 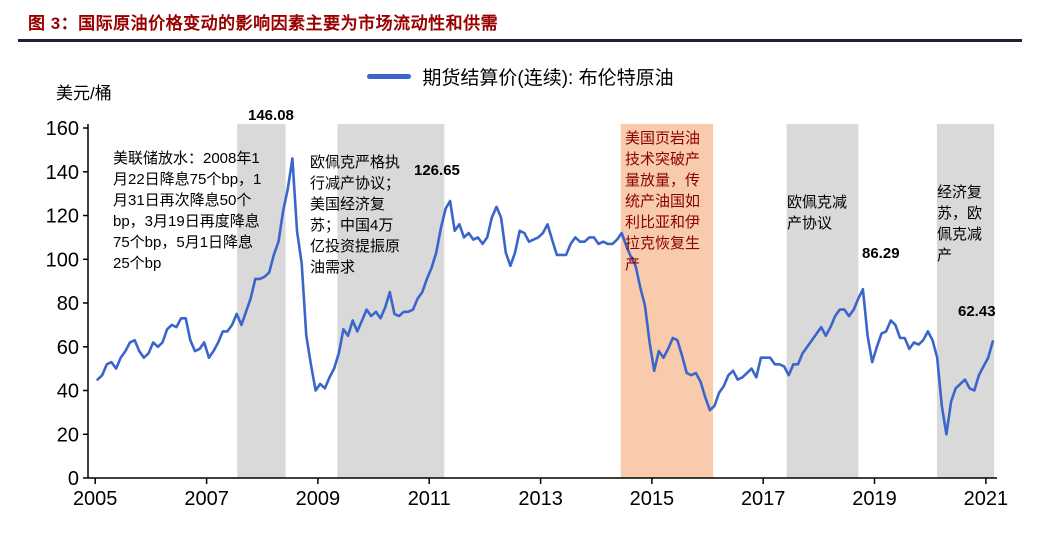 I want to click on svg-text: 60, so click(x=68, y=348).